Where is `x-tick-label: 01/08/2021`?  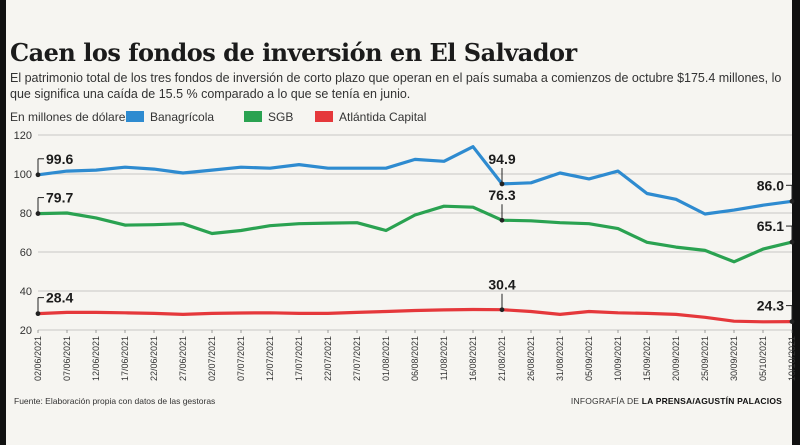
x-tick-label: 01/08/2021 is located at coordinates (386, 358).